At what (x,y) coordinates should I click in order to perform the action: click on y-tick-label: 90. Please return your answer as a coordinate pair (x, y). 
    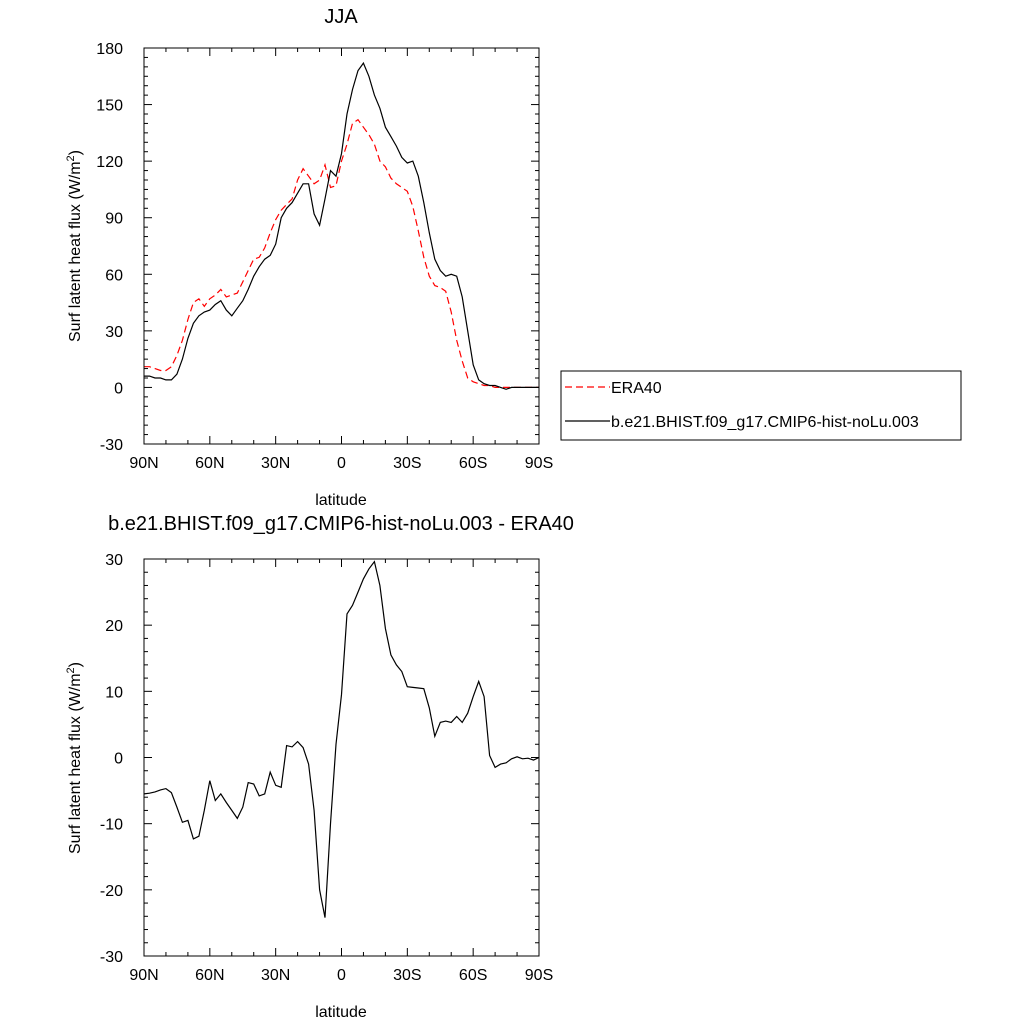
    Looking at the image, I should click on (114, 219).